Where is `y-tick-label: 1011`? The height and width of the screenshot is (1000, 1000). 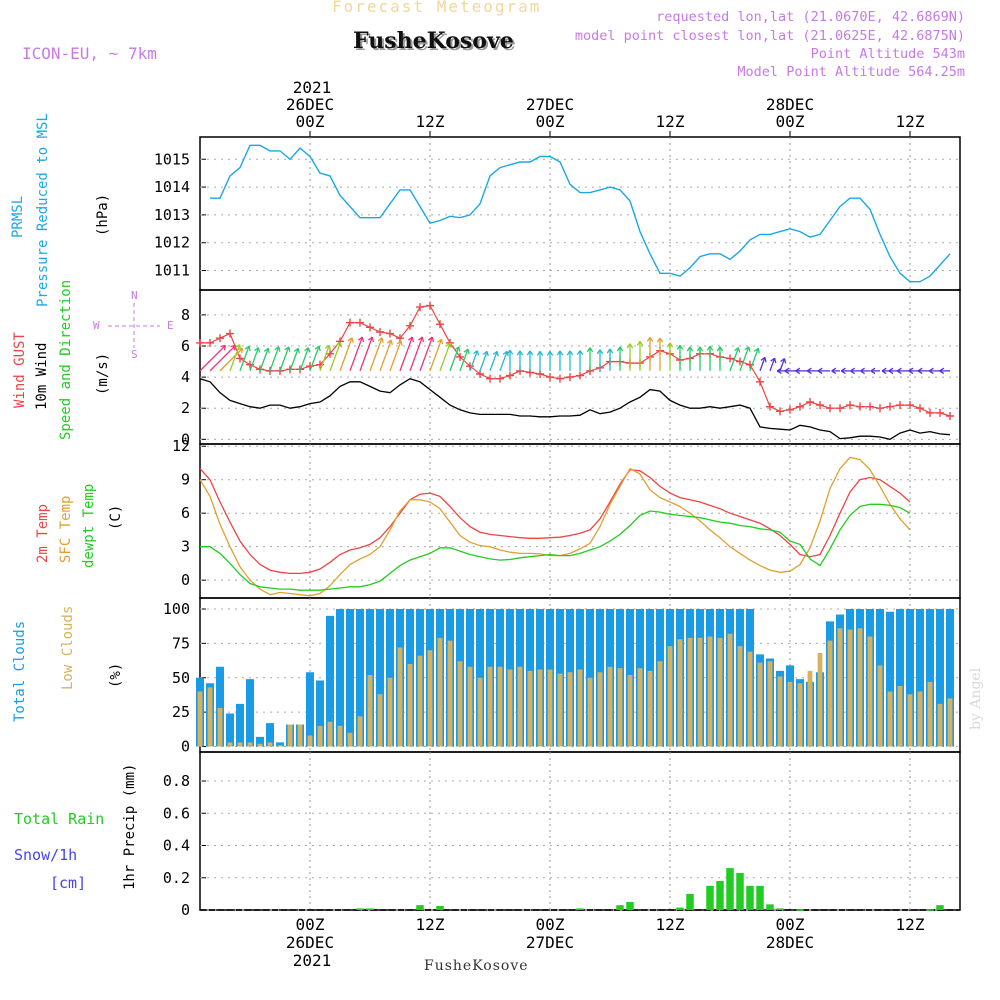
y-tick-label: 1011 is located at coordinates (172, 271).